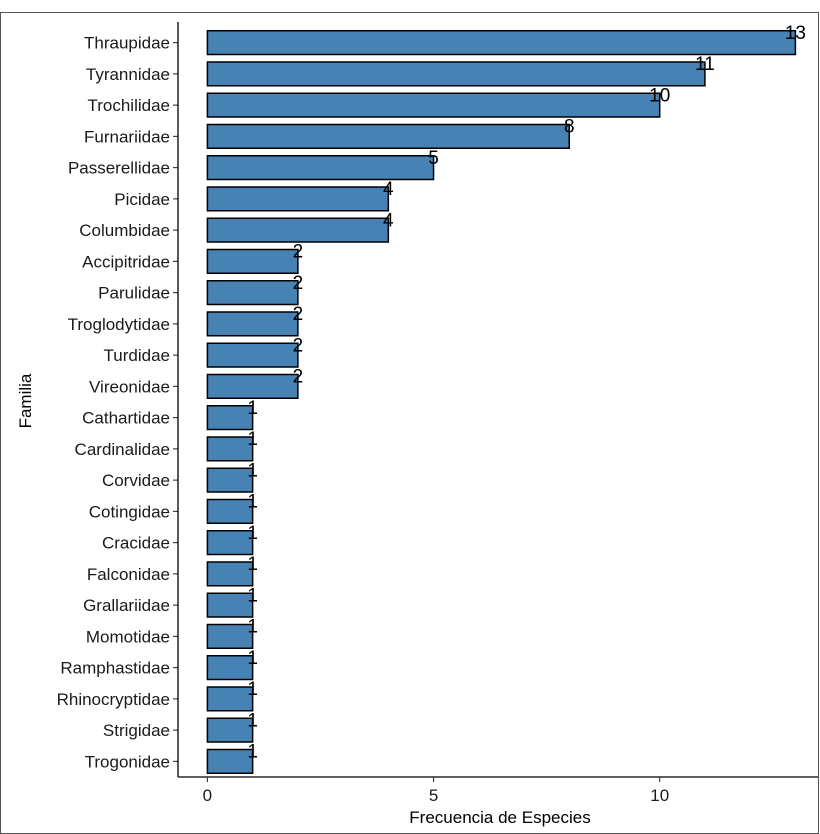 This screenshot has height=834, width=820. I want to click on y-tick-label: Cathartidae, so click(126, 418).